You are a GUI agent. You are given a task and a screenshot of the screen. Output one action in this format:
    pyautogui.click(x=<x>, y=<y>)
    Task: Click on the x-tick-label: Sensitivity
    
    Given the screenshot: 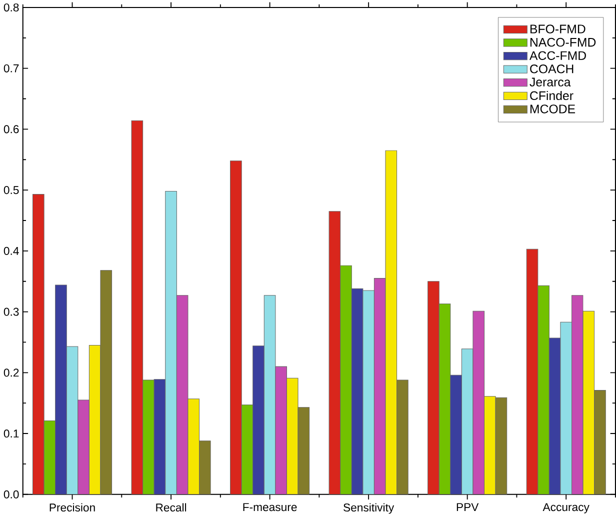 What is the action you would take?
    pyautogui.click(x=369, y=508)
    